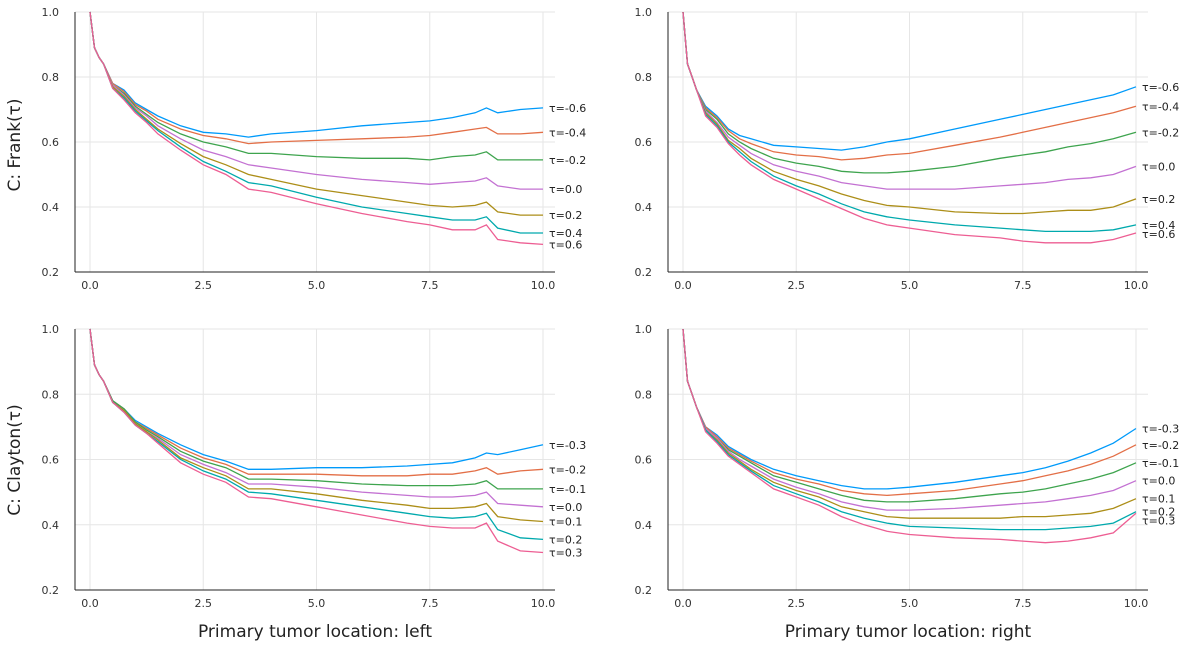 The height and width of the screenshot is (650, 1200). What do you see at coordinates (908, 632) in the screenshot?
I see `col-title-right: Primary tumor location: right` at bounding box center [908, 632].